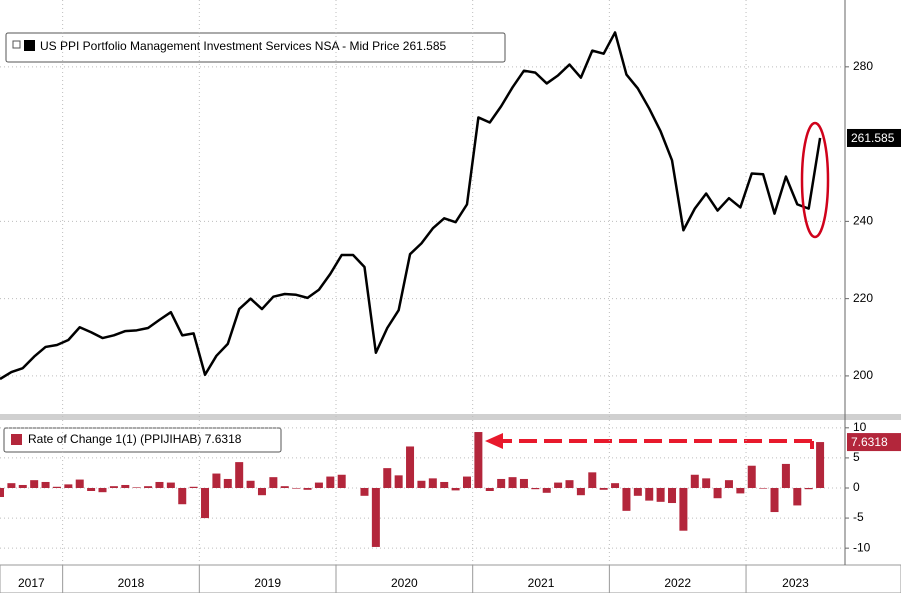 The image size is (901, 593). What do you see at coordinates (863, 298) in the screenshot?
I see `y-tick-label: 220` at bounding box center [863, 298].